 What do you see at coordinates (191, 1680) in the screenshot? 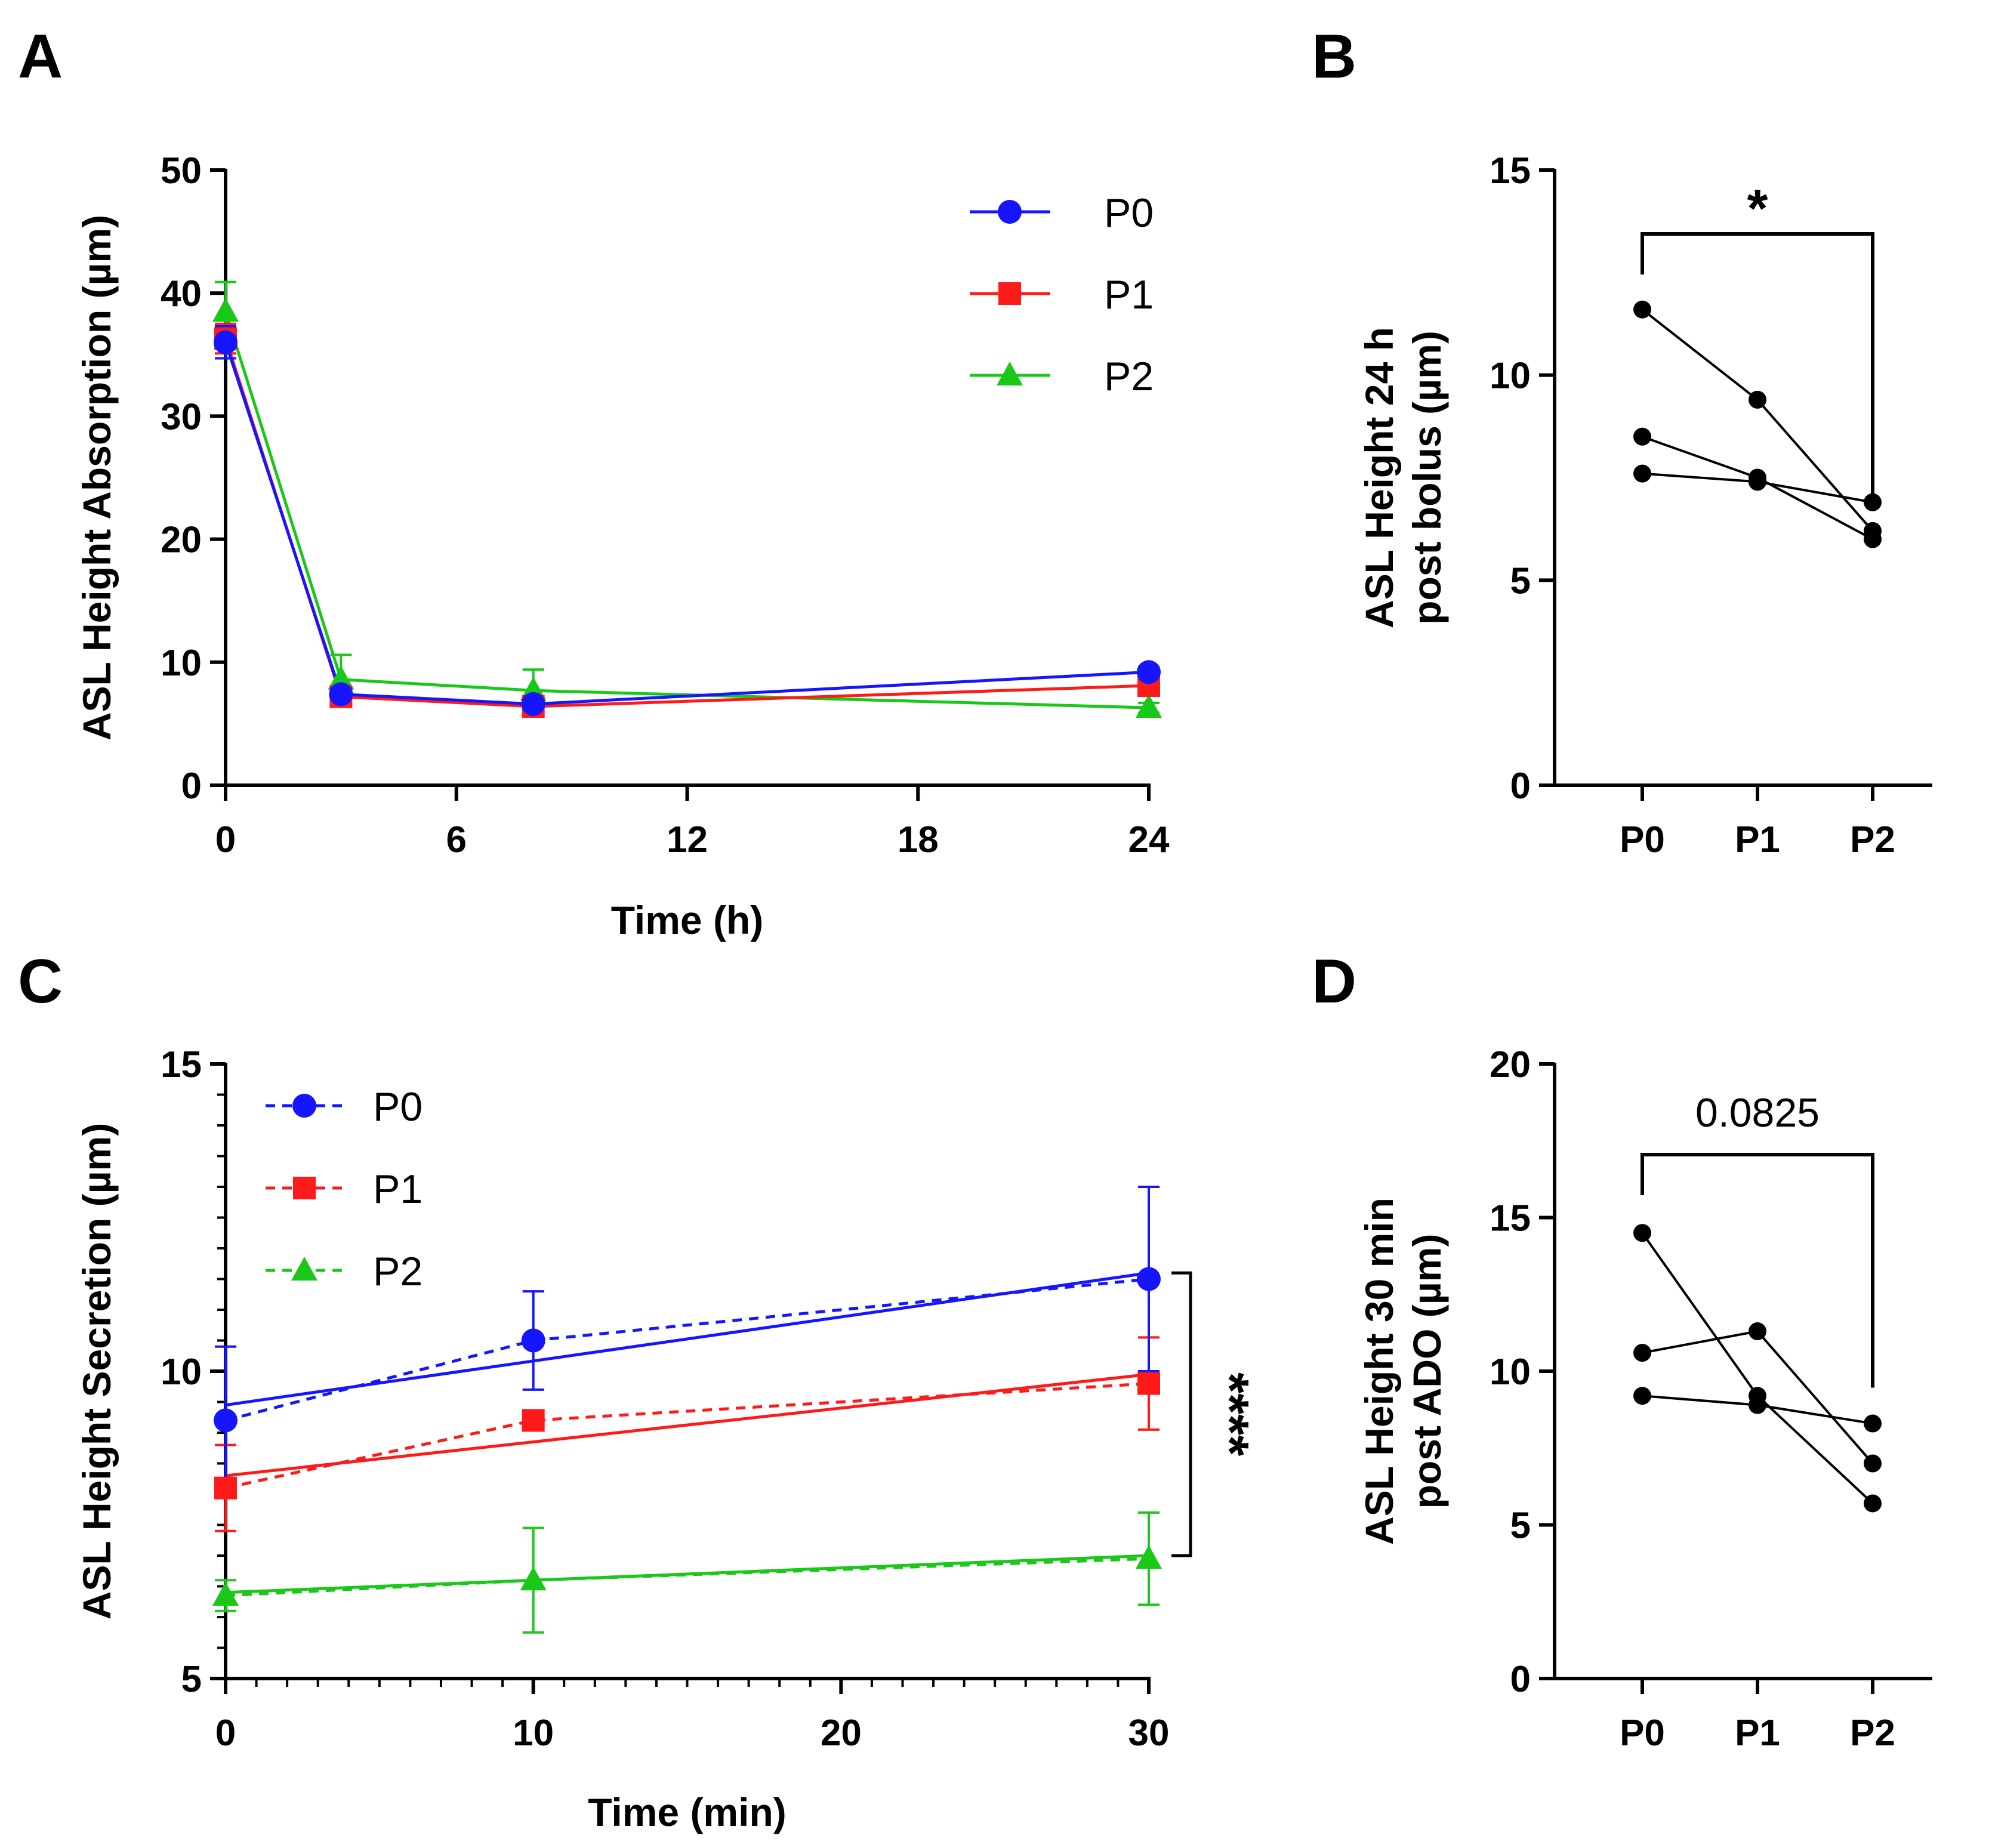
I see `panel-c-y-tick-label: 5` at bounding box center [191, 1680].